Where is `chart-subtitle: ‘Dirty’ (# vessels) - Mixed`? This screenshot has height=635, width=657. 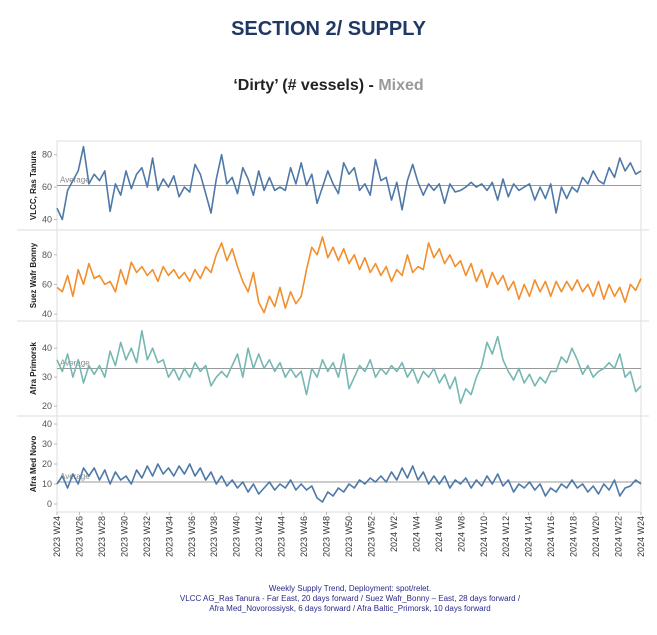 chart-subtitle: ‘Dirty’ (# vessels) - Mixed is located at coordinates (328, 86).